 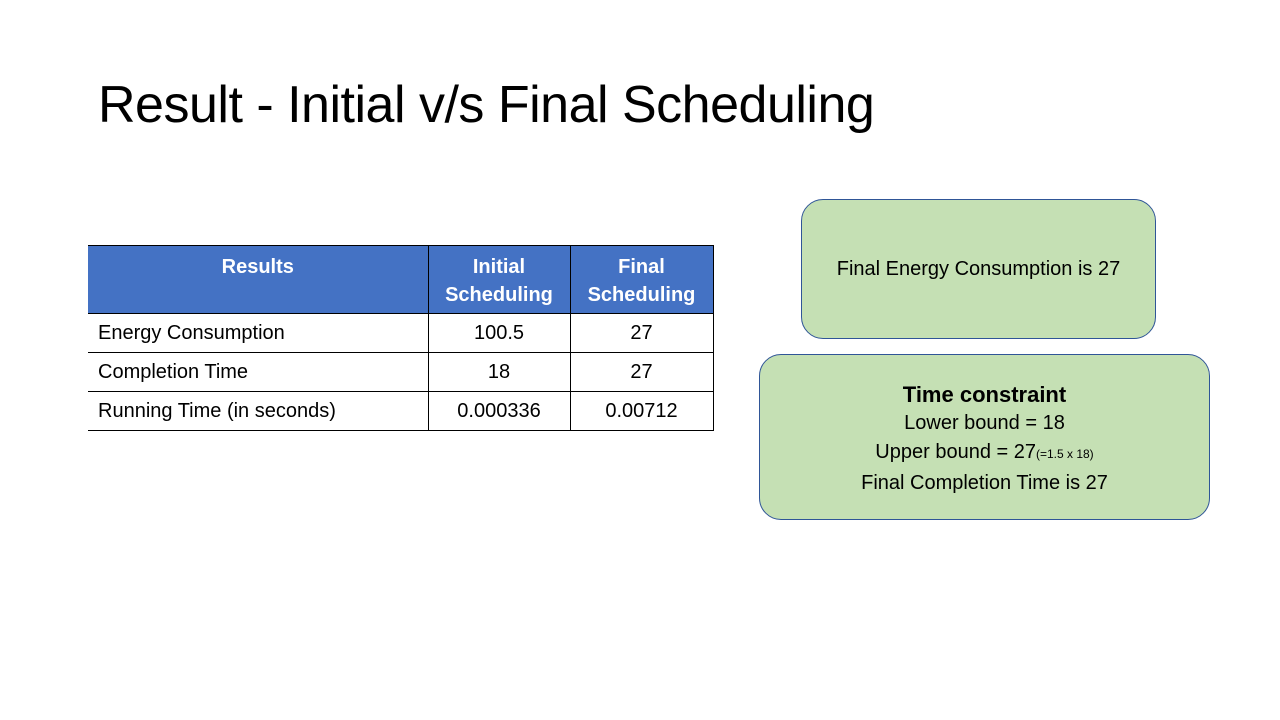 I want to click on header-final-line2: Scheduling, so click(x=641, y=295).